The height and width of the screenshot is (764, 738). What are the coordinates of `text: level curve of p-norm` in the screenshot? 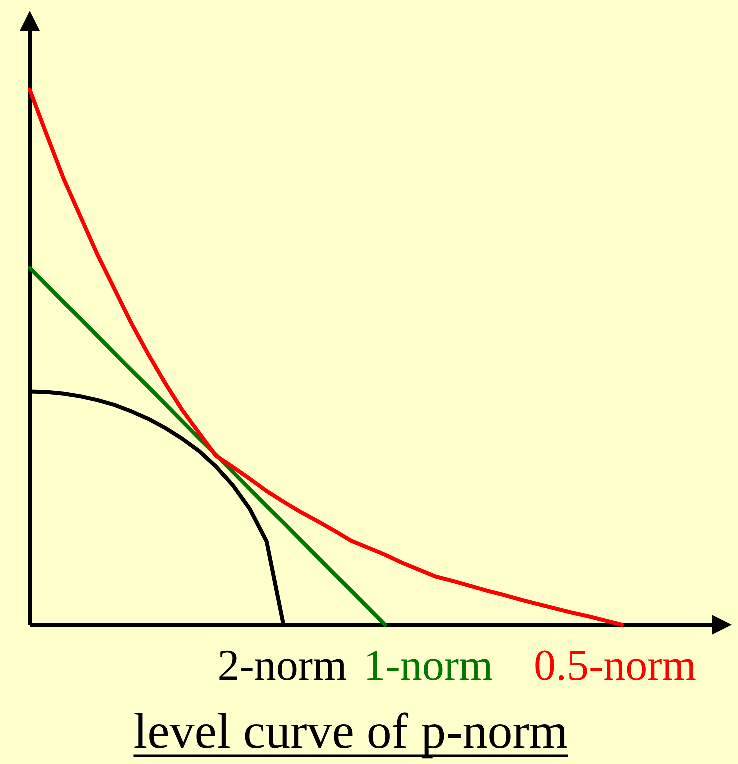 It's located at (351, 731).